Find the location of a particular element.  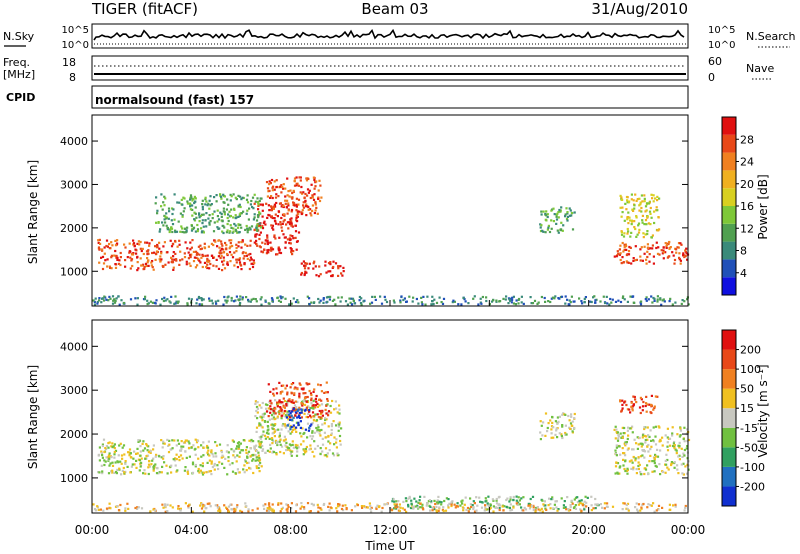

colorbar-tick-label: 15 is located at coordinates (747, 408).